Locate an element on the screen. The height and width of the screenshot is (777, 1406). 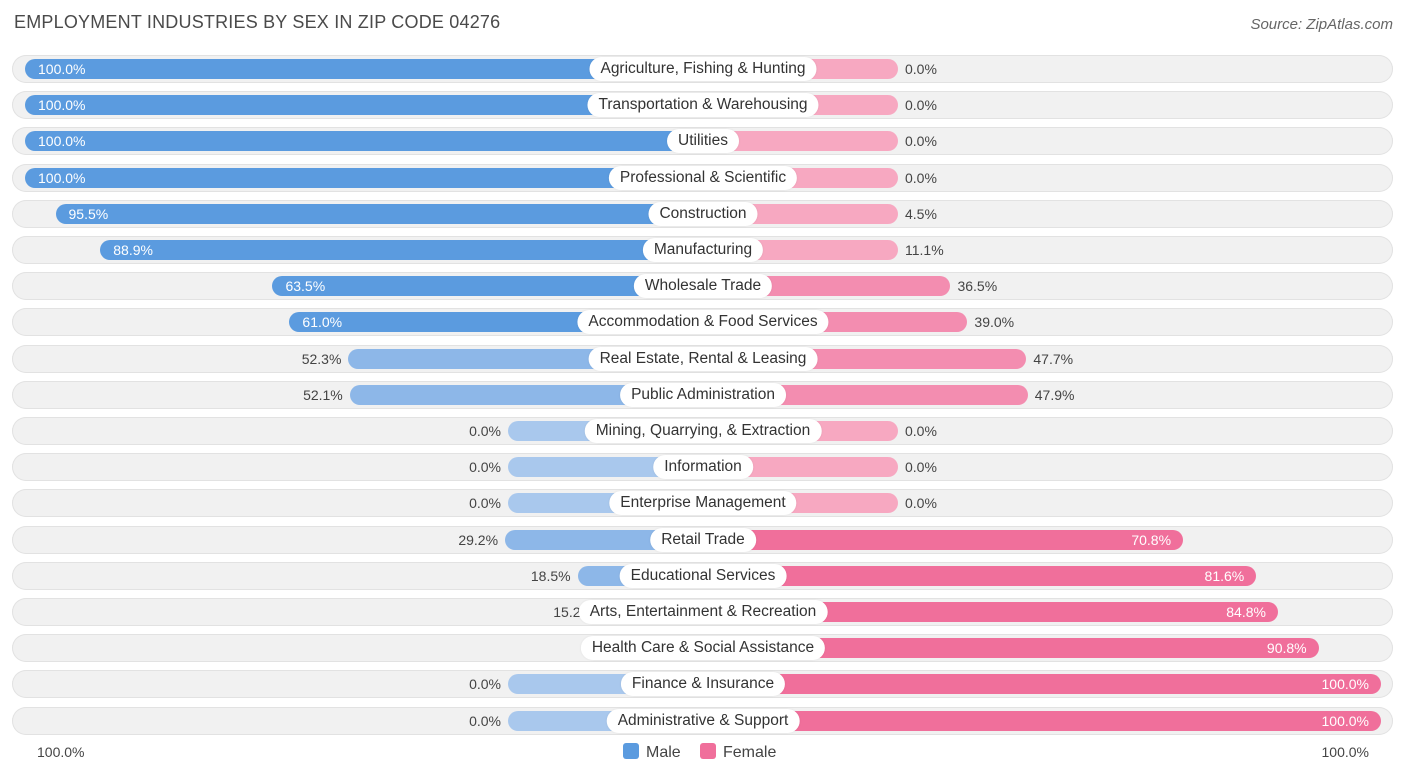
legend-item-female: Female is located at coordinates (738, 753).